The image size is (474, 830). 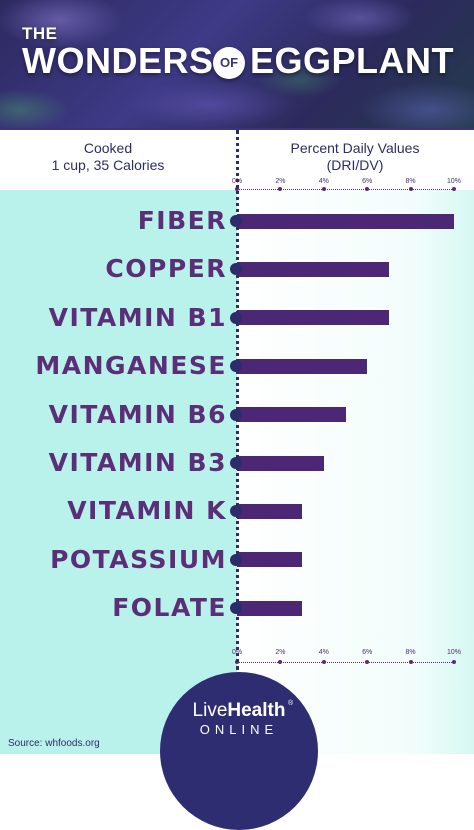 I want to click on left-column-header: Cooked 1 cup, 35 Calories, so click(x=108, y=157).